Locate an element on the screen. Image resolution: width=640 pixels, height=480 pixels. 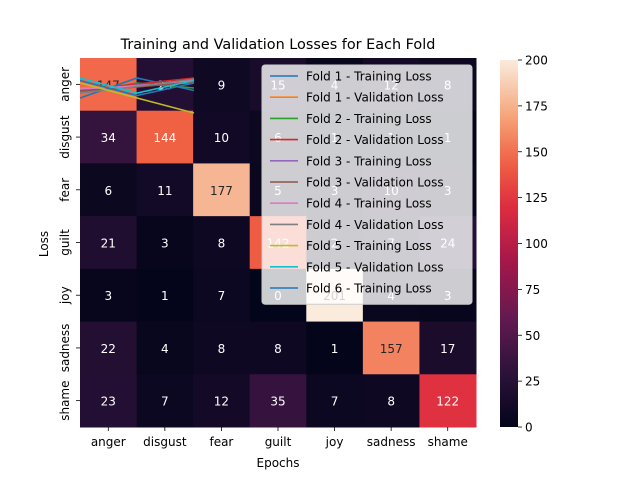
colorbar-tick-label: 200 is located at coordinates (536, 61).